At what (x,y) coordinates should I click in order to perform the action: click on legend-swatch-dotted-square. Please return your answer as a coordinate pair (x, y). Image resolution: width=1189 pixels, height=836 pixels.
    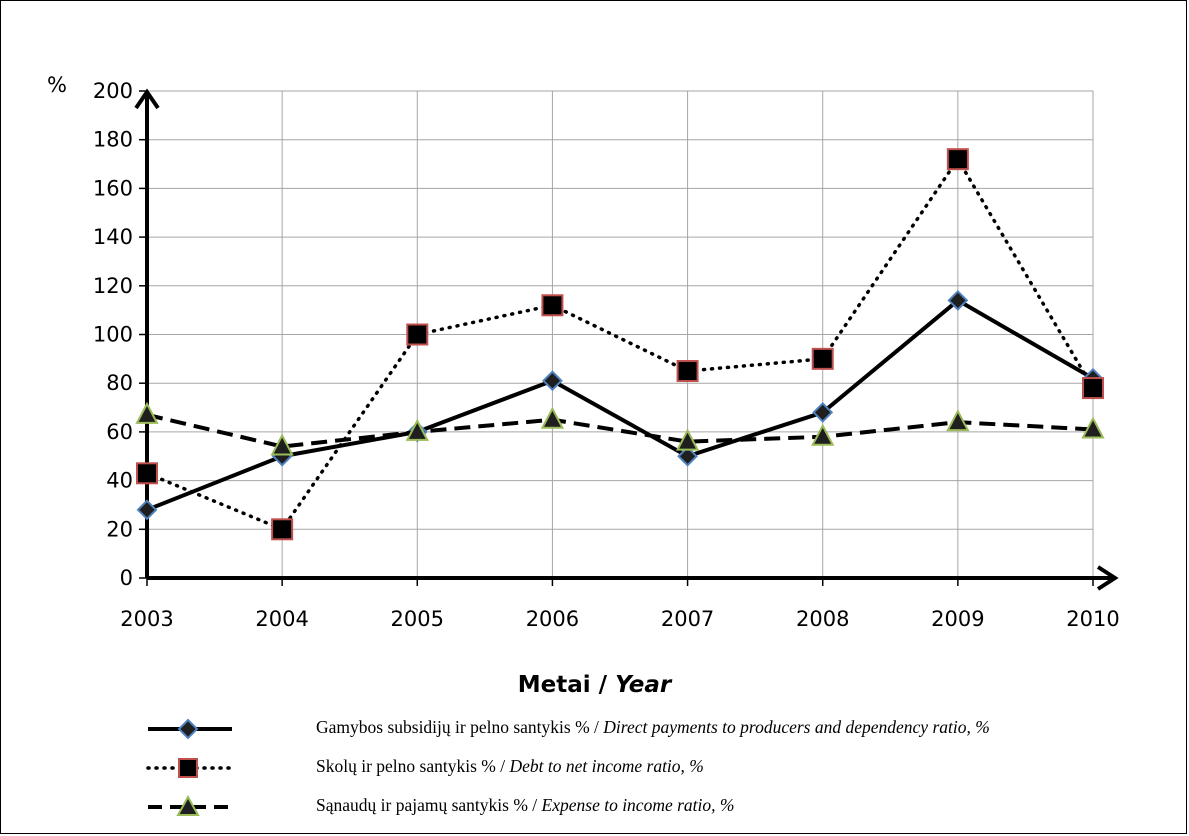
    Looking at the image, I should click on (190, 768).